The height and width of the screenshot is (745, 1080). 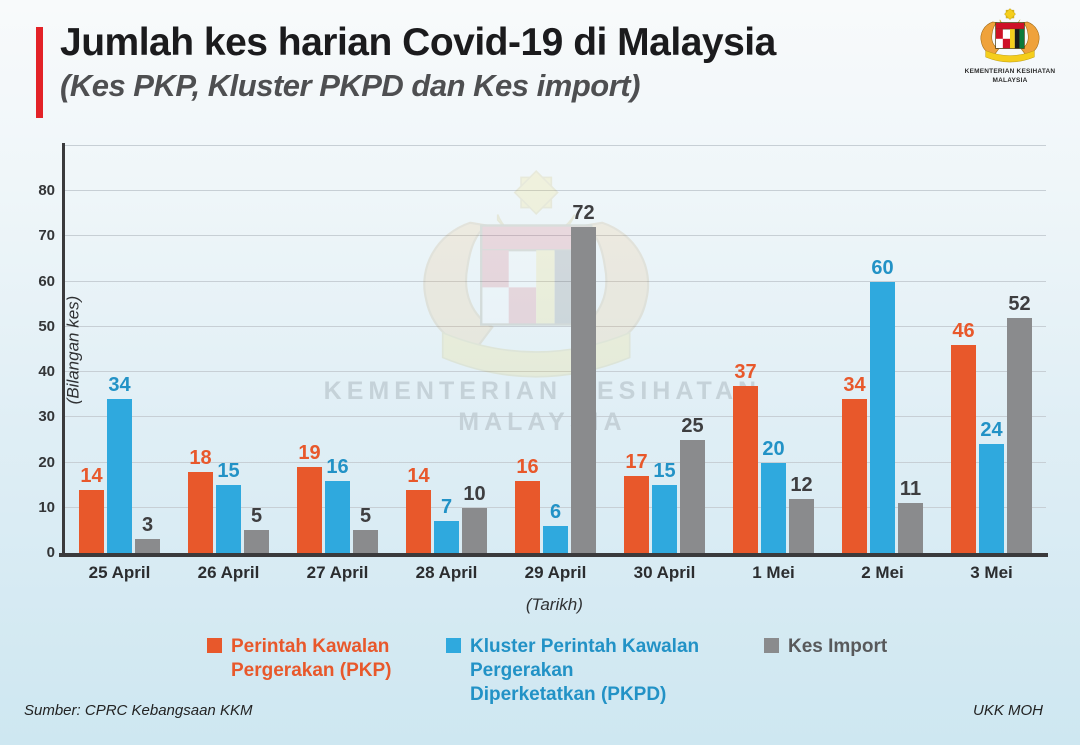 I want to click on bar-import-26-april: 5, so click(x=256, y=529).